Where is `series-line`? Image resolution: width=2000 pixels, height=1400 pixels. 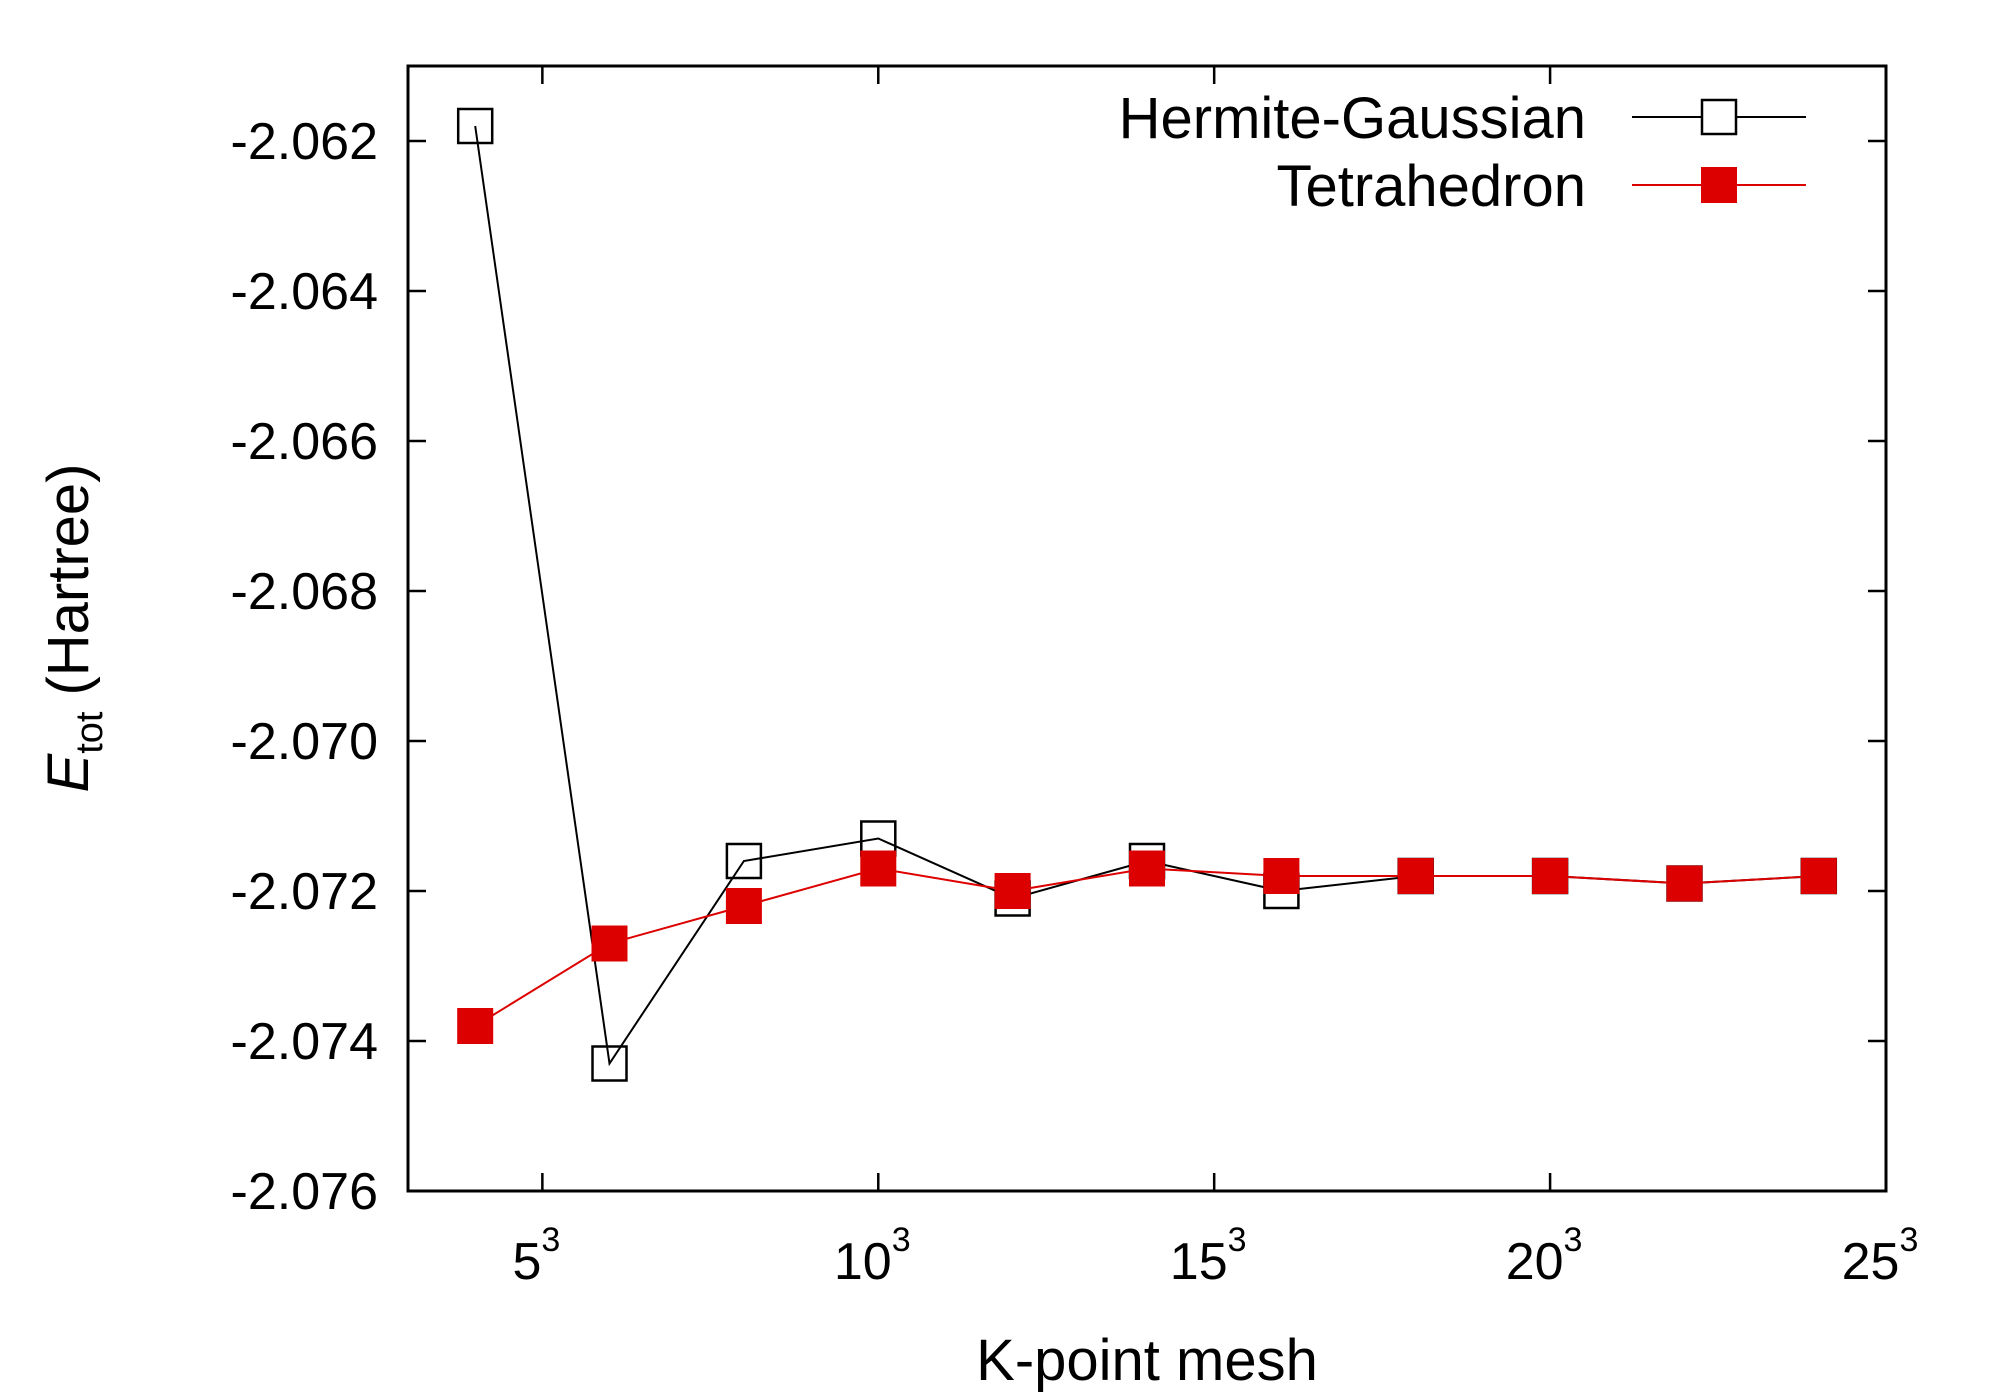 series-line is located at coordinates (1146, 947).